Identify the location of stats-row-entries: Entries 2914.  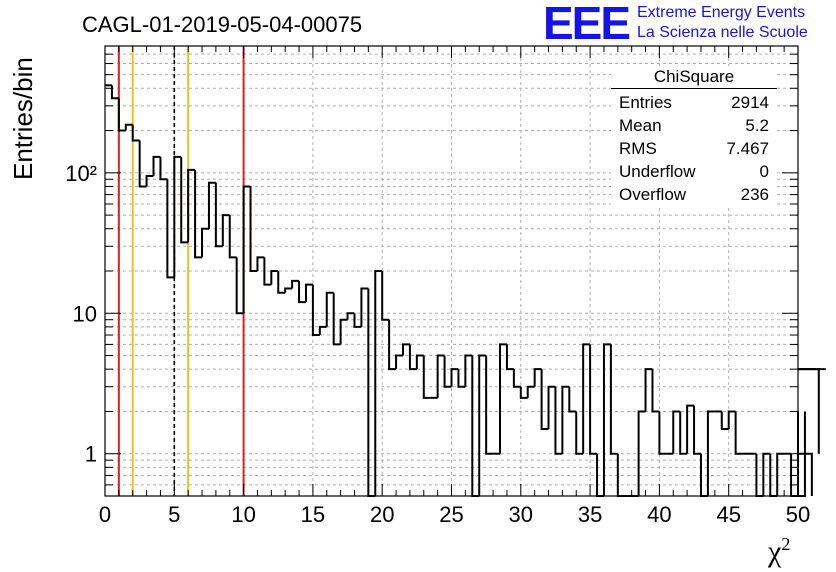
(694, 102).